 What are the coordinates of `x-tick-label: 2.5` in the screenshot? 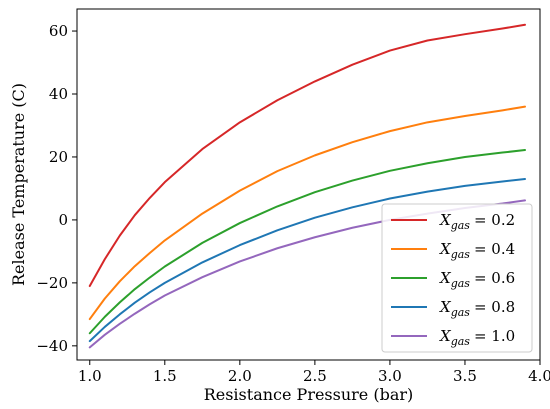 It's located at (315, 376).